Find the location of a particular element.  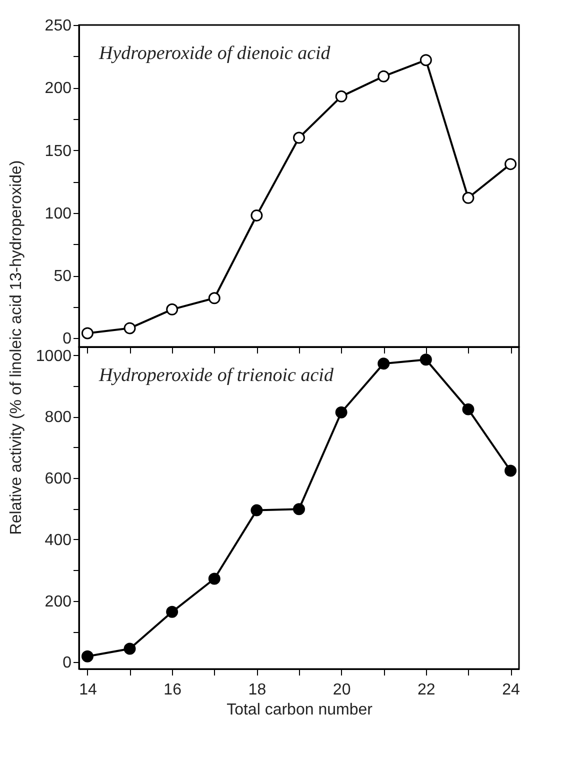

y-axis-title: Relative activity (% of linoleic acid 13-hydroperoxide) is located at coordinates (16, 347).